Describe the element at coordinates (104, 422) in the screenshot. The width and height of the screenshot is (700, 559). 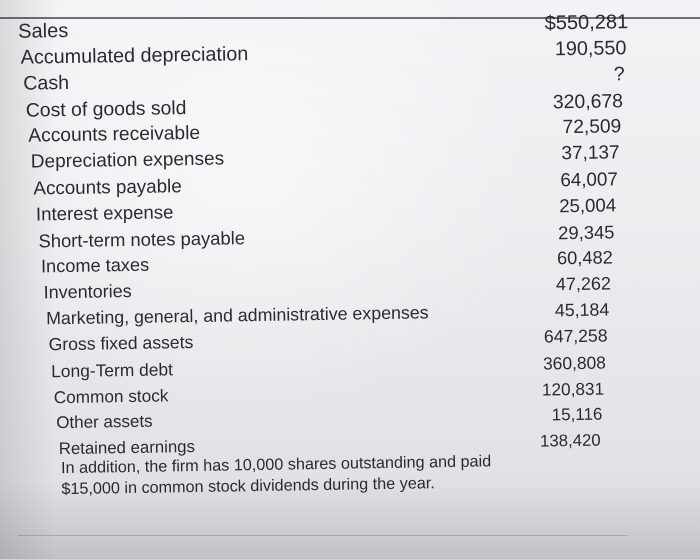
I see `row-label: Other assets` at that location.